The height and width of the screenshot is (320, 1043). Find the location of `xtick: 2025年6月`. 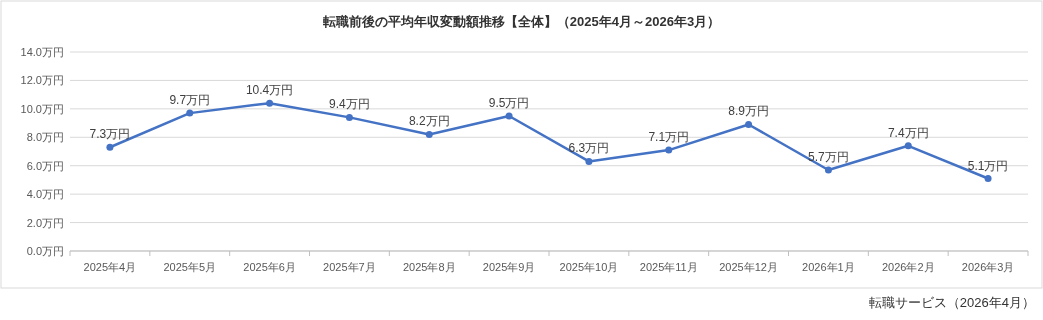

xtick: 2025年6月 is located at coordinates (269, 267).